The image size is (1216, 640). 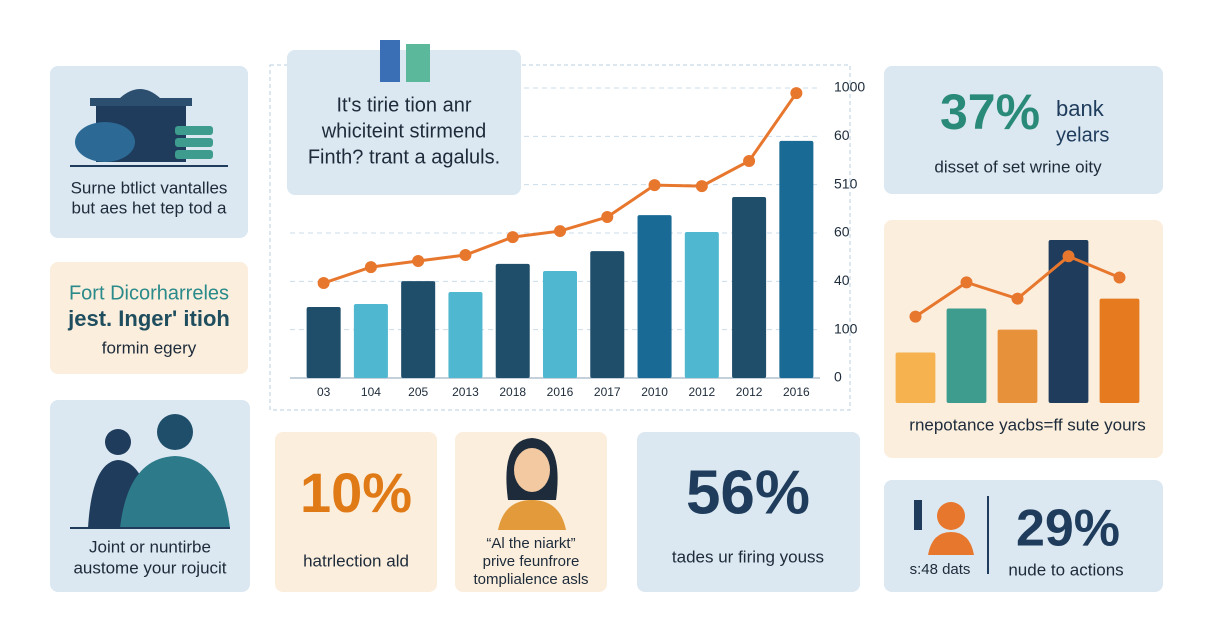 I want to click on card-text: tomplialence asls, so click(x=530, y=579).